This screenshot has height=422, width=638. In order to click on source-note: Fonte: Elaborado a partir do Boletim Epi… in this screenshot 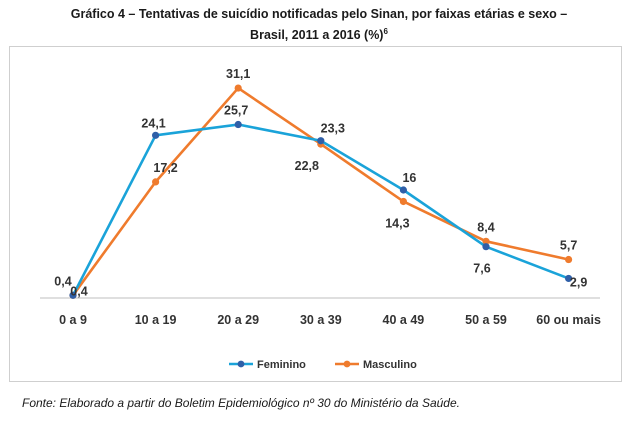, I will do `click(241, 403)`.